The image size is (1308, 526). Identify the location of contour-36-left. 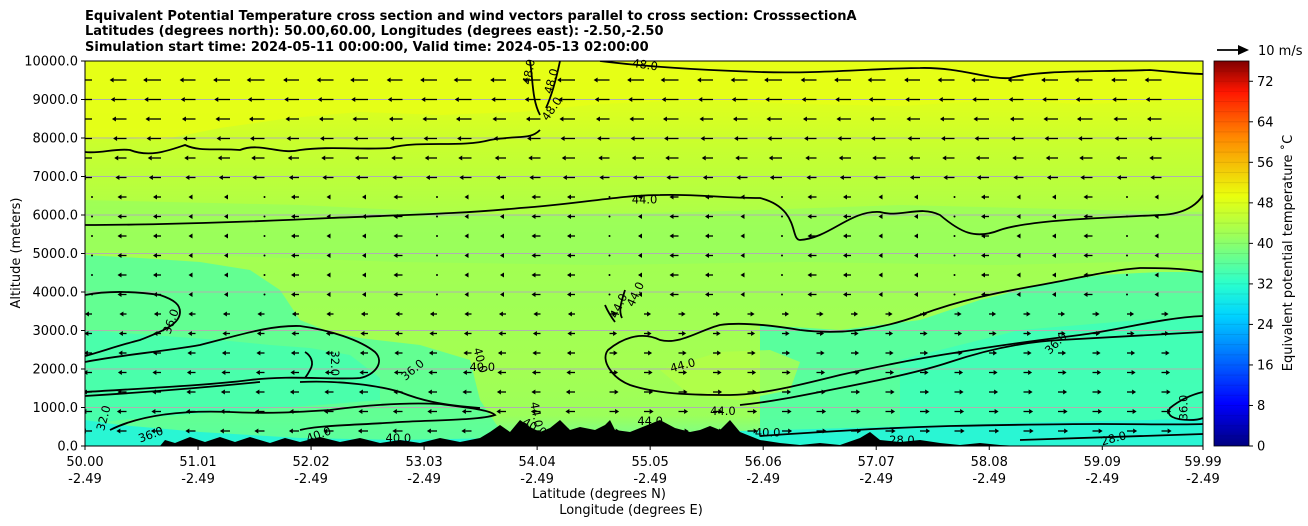
(232, 359).